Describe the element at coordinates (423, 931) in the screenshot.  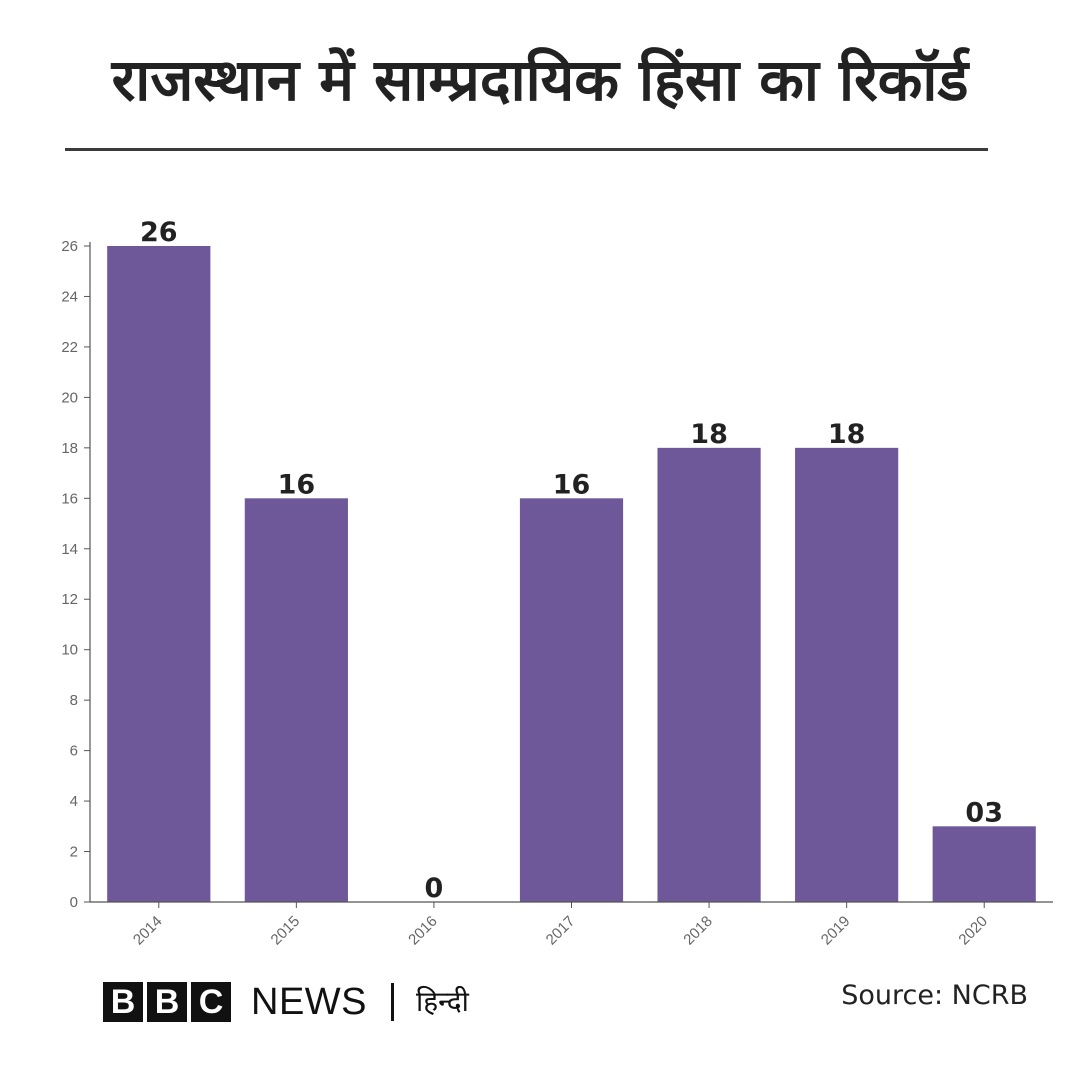
I see `x-tick-label: 2016` at that location.